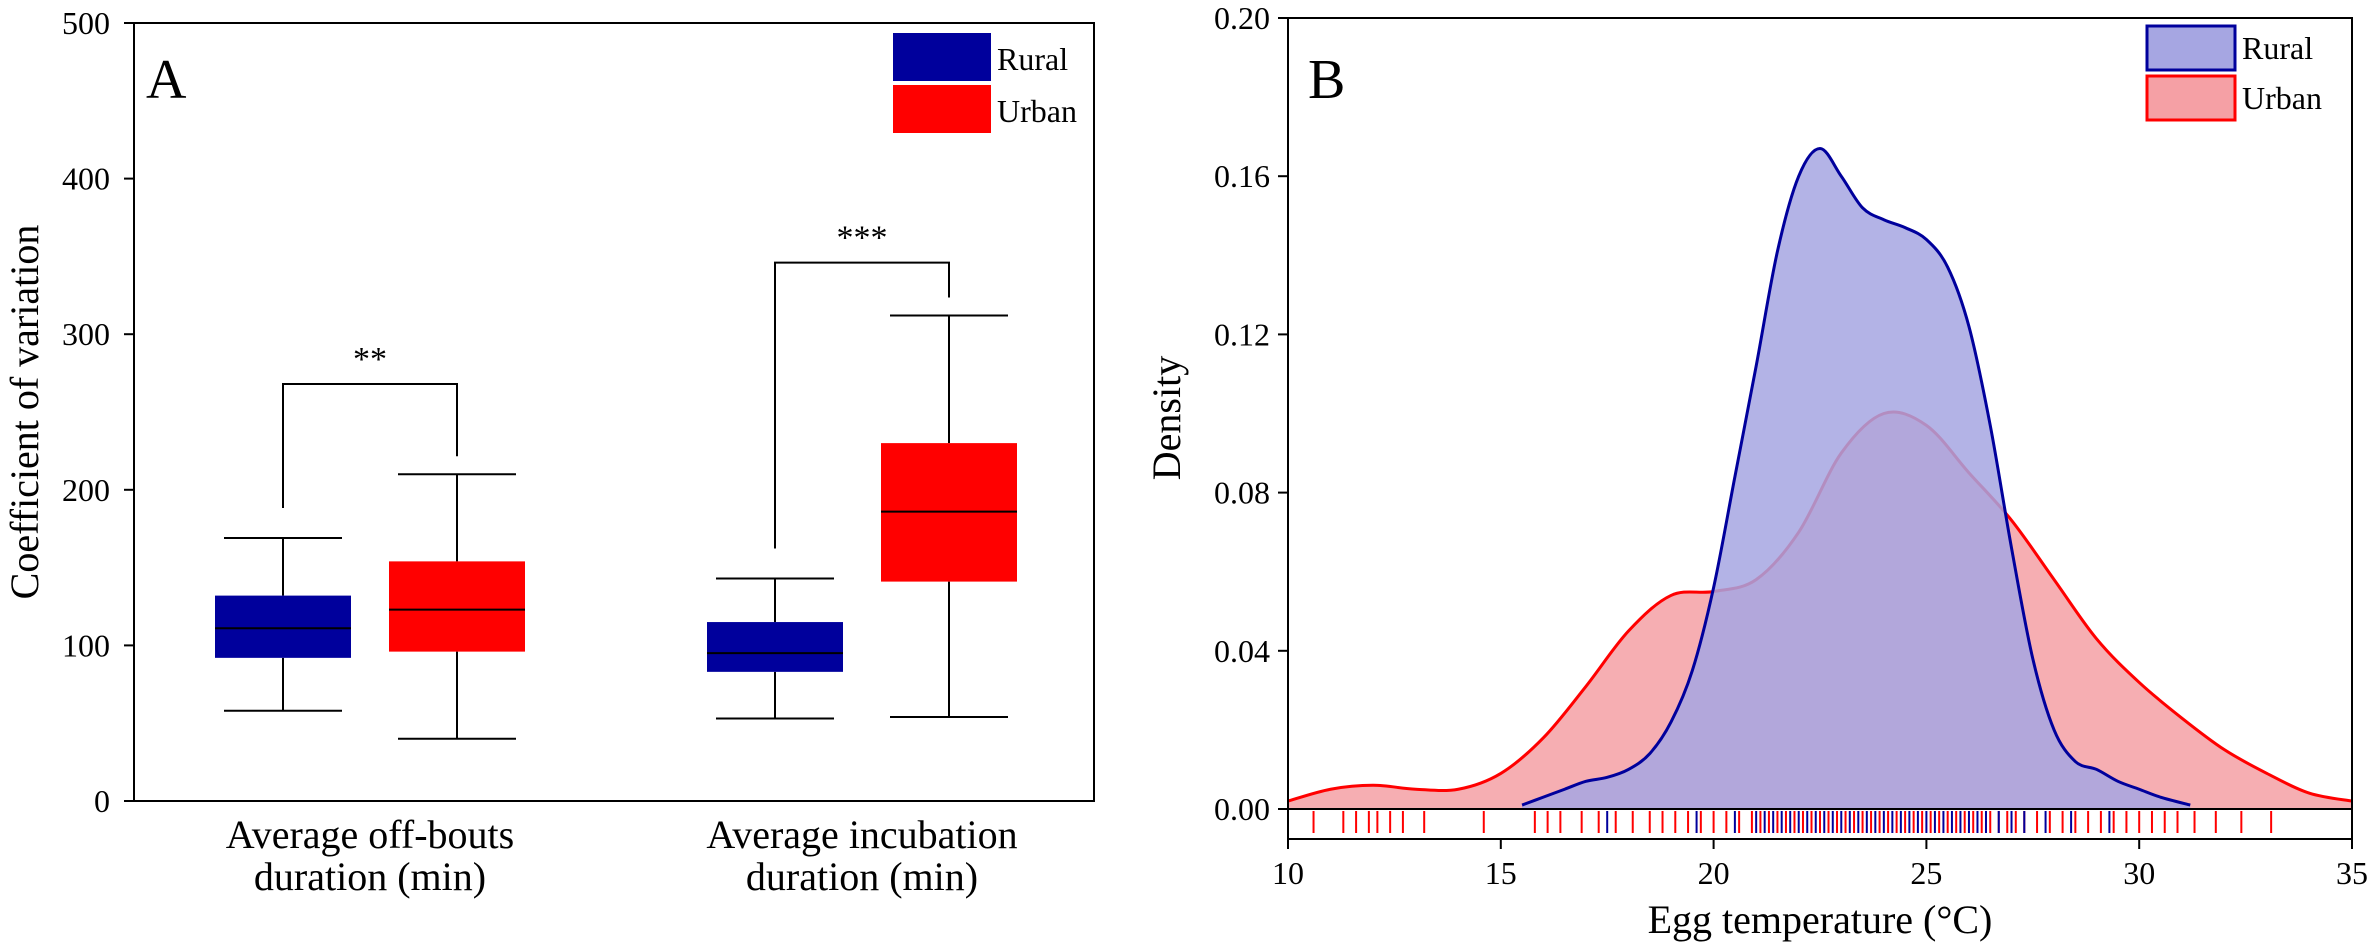 This screenshot has width=2370, height=949. Describe the element at coordinates (1288, 873) in the screenshot. I see `x-tick-label: 10` at that location.